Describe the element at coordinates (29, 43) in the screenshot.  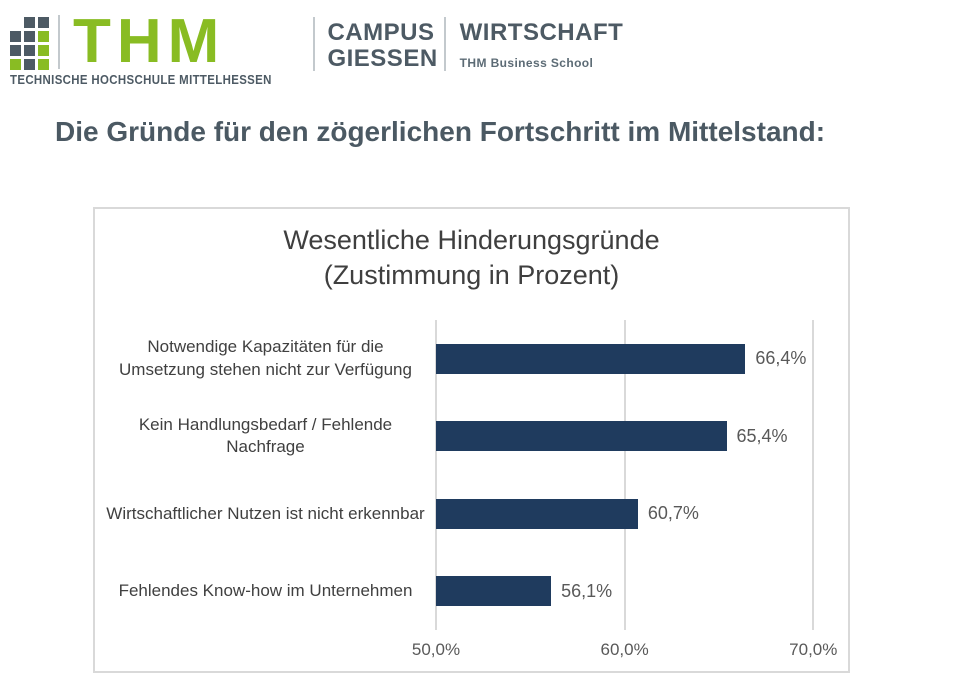
I see `thm-pixel-grid-icon` at that location.